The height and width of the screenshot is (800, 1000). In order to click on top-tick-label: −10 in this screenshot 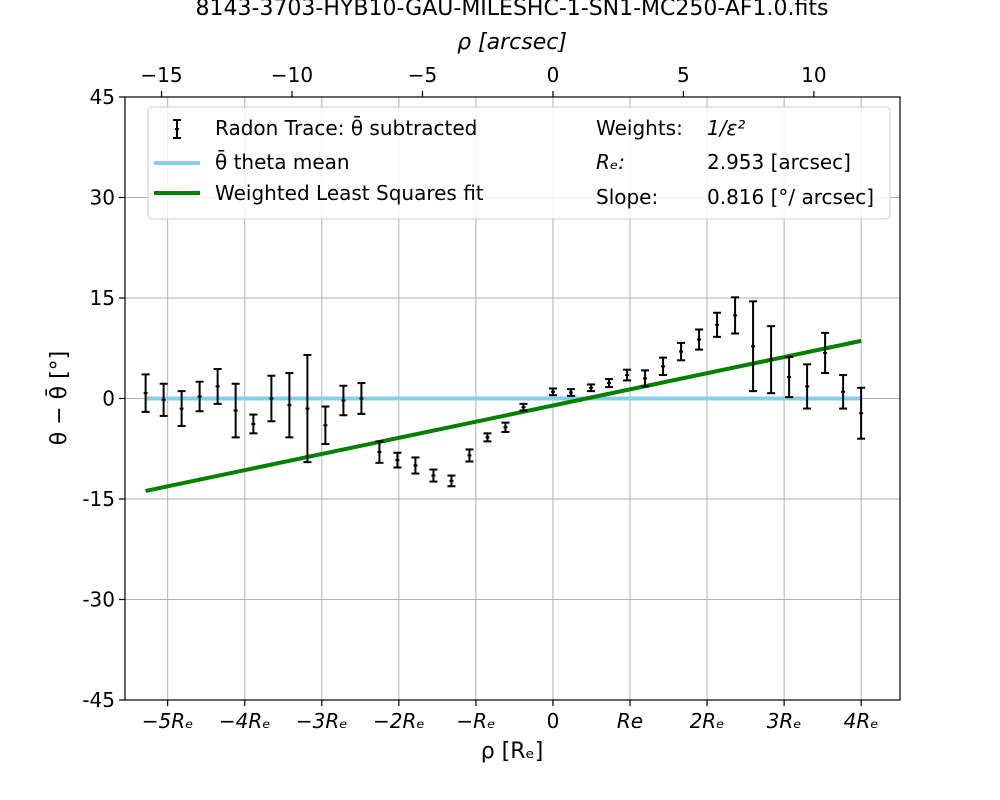, I will do `click(292, 75)`.